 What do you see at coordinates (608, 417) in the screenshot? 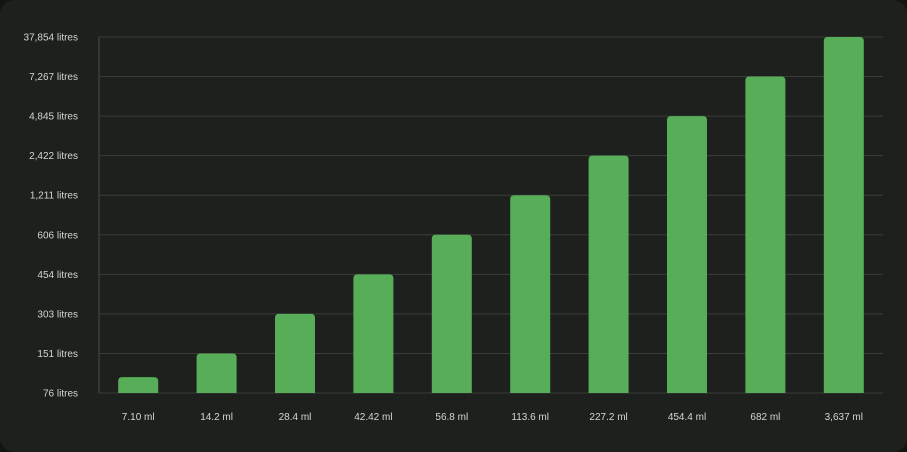
I see `x-tick-label: 227.2 ml` at bounding box center [608, 417].